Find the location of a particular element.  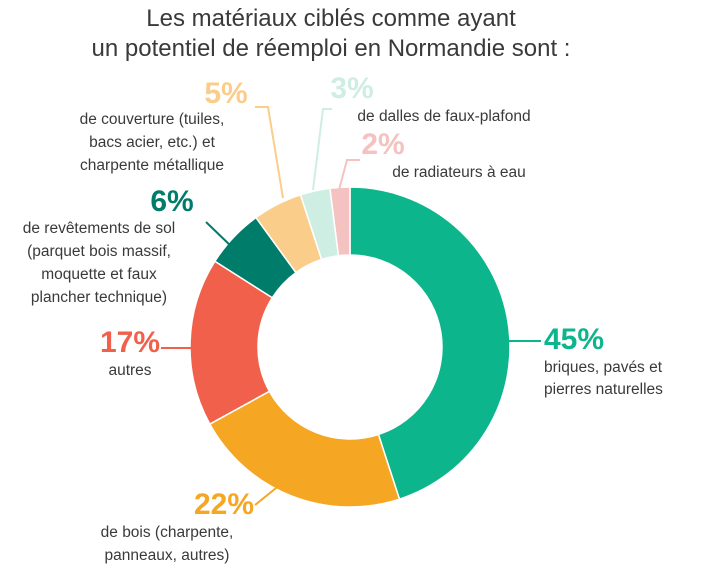

slice-percent: 5% is located at coordinates (225, 93).